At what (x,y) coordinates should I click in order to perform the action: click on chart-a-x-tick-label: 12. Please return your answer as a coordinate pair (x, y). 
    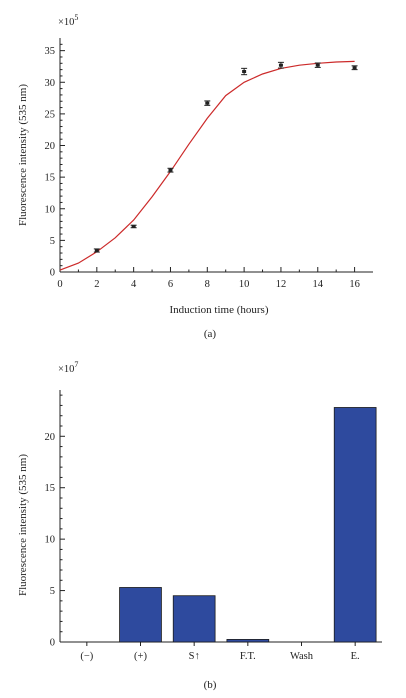
    Looking at the image, I should click on (281, 284).